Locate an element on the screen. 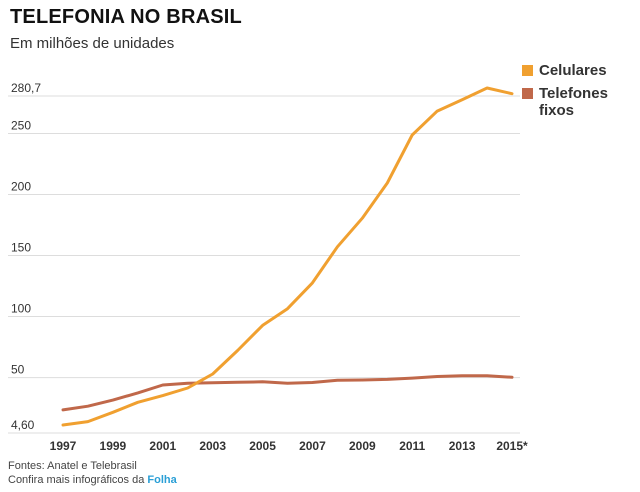  more-infographics: Confira mais infográficos da Folha is located at coordinates (92, 480).